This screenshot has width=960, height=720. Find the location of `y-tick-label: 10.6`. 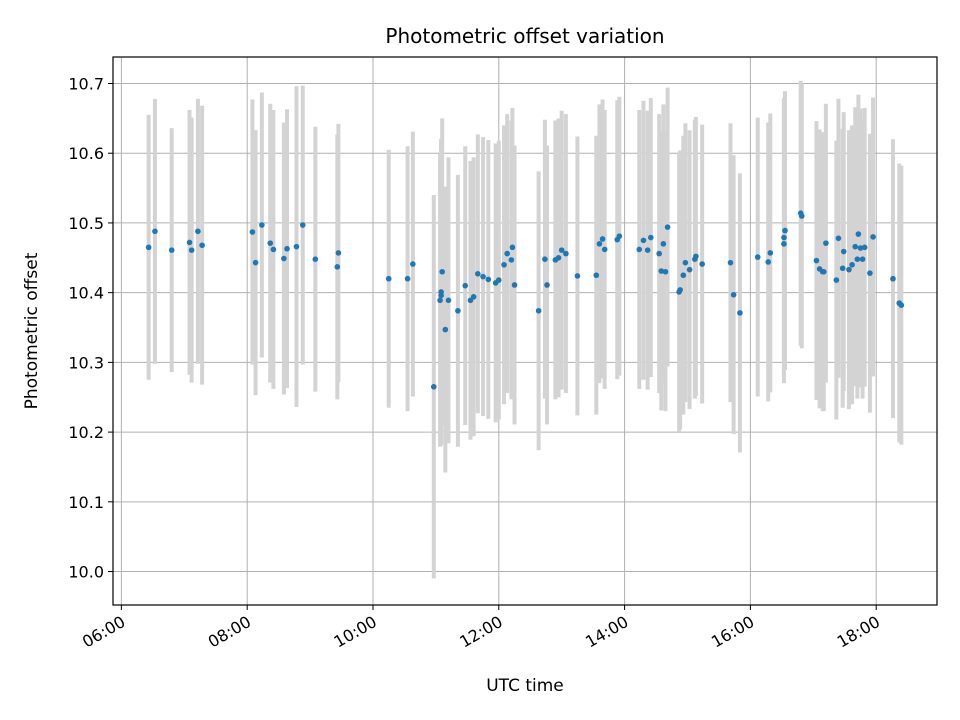

y-tick-label: 10.6 is located at coordinates (86, 153).